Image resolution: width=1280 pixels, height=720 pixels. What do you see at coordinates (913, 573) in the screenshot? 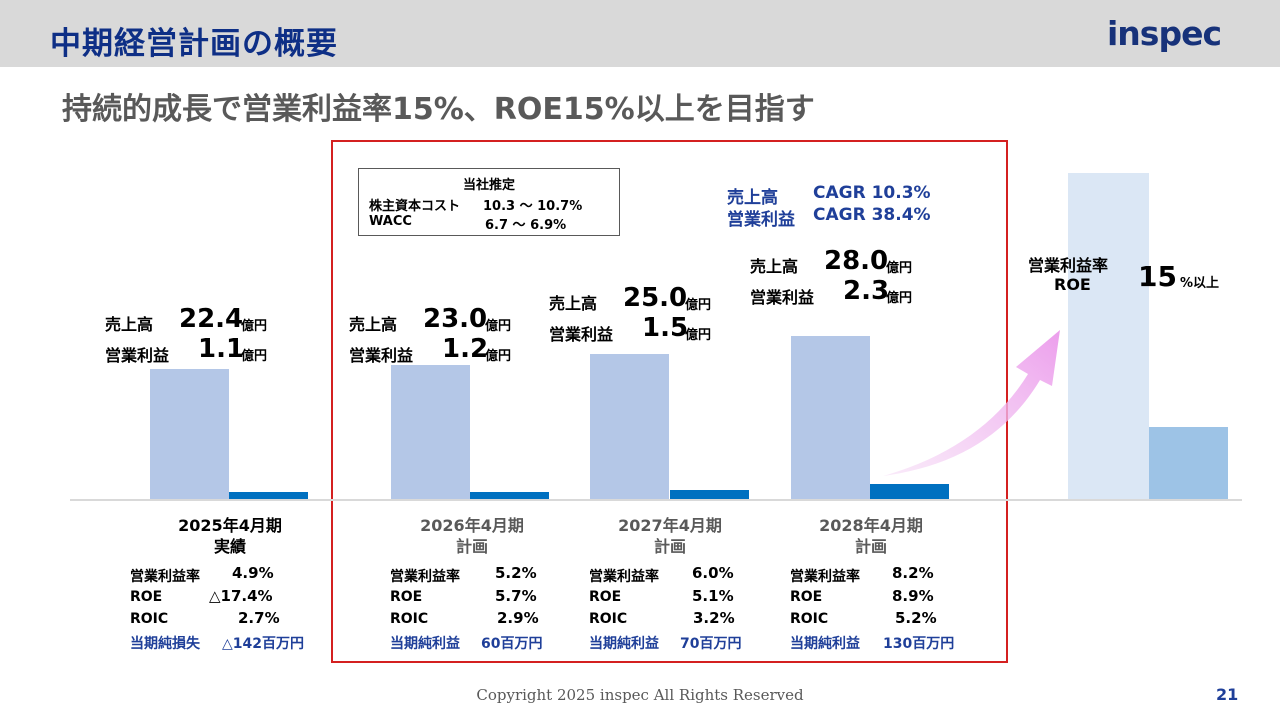
I see `op-margin-value: 8.2%` at bounding box center [913, 573].